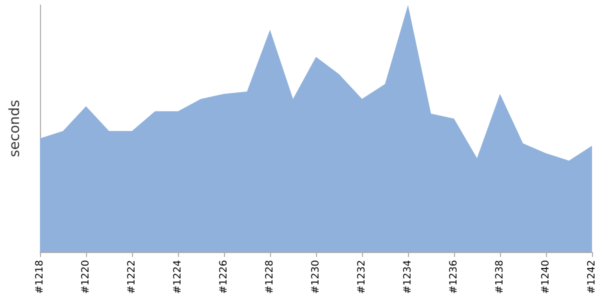 The image size is (600, 300). Describe the element at coordinates (316, 277) in the screenshot. I see `x-tick-label: #1230` at that location.